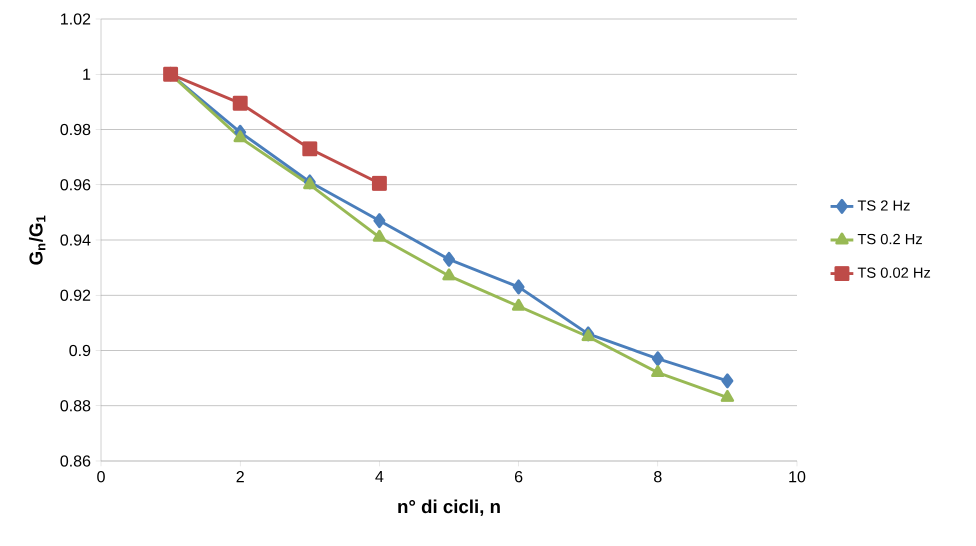 The height and width of the screenshot is (546, 976). What do you see at coordinates (884, 205) in the screenshot?
I see `legend-label: TS 2 Hz` at bounding box center [884, 205].